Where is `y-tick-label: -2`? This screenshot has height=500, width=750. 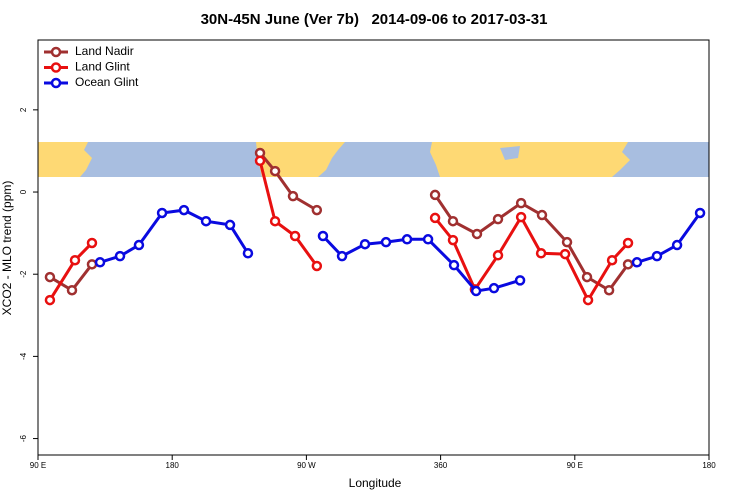
y-tick-label: -2 is located at coordinates (23, 274).